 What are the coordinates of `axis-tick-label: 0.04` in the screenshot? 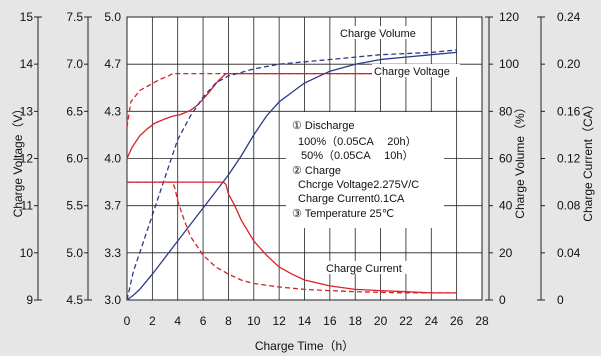 It's located at (569, 253).